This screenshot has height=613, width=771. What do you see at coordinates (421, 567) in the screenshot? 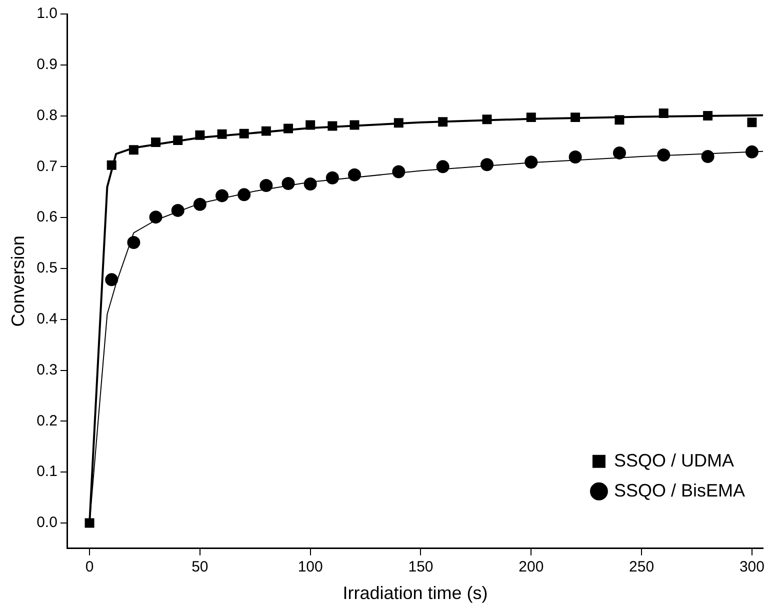
I see `x-tick-label: 150` at bounding box center [421, 567].